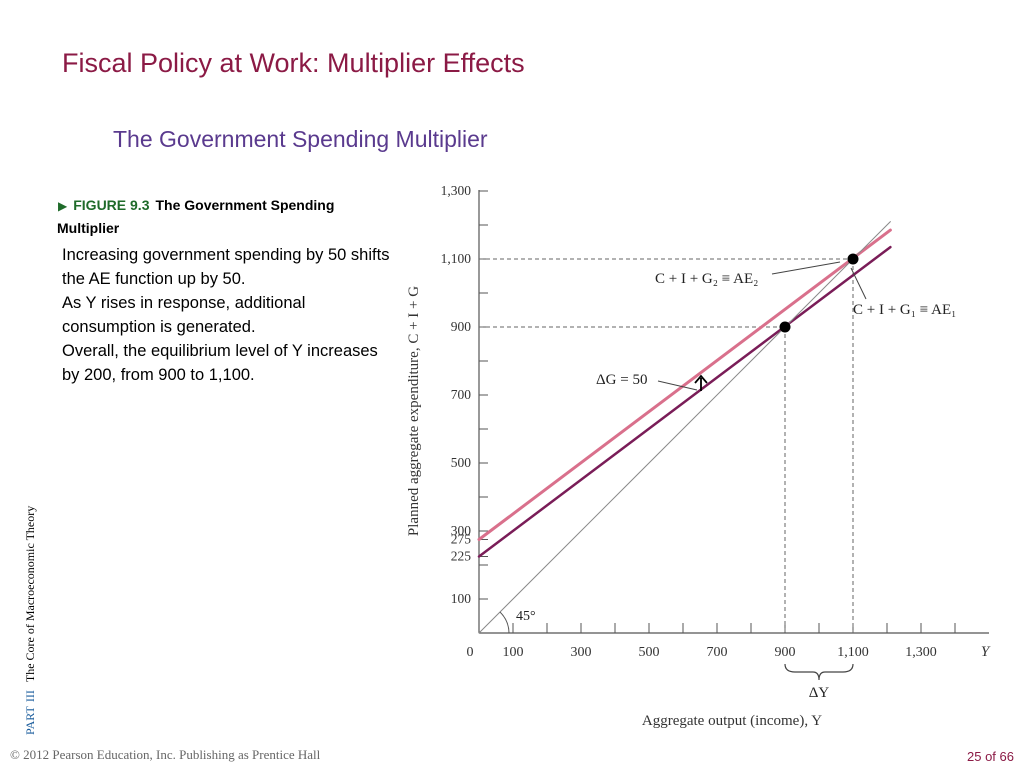 This screenshot has height=768, width=1024. What do you see at coordinates (461, 598) in the screenshot?
I see `y-tick-label: 100` at bounding box center [461, 598].